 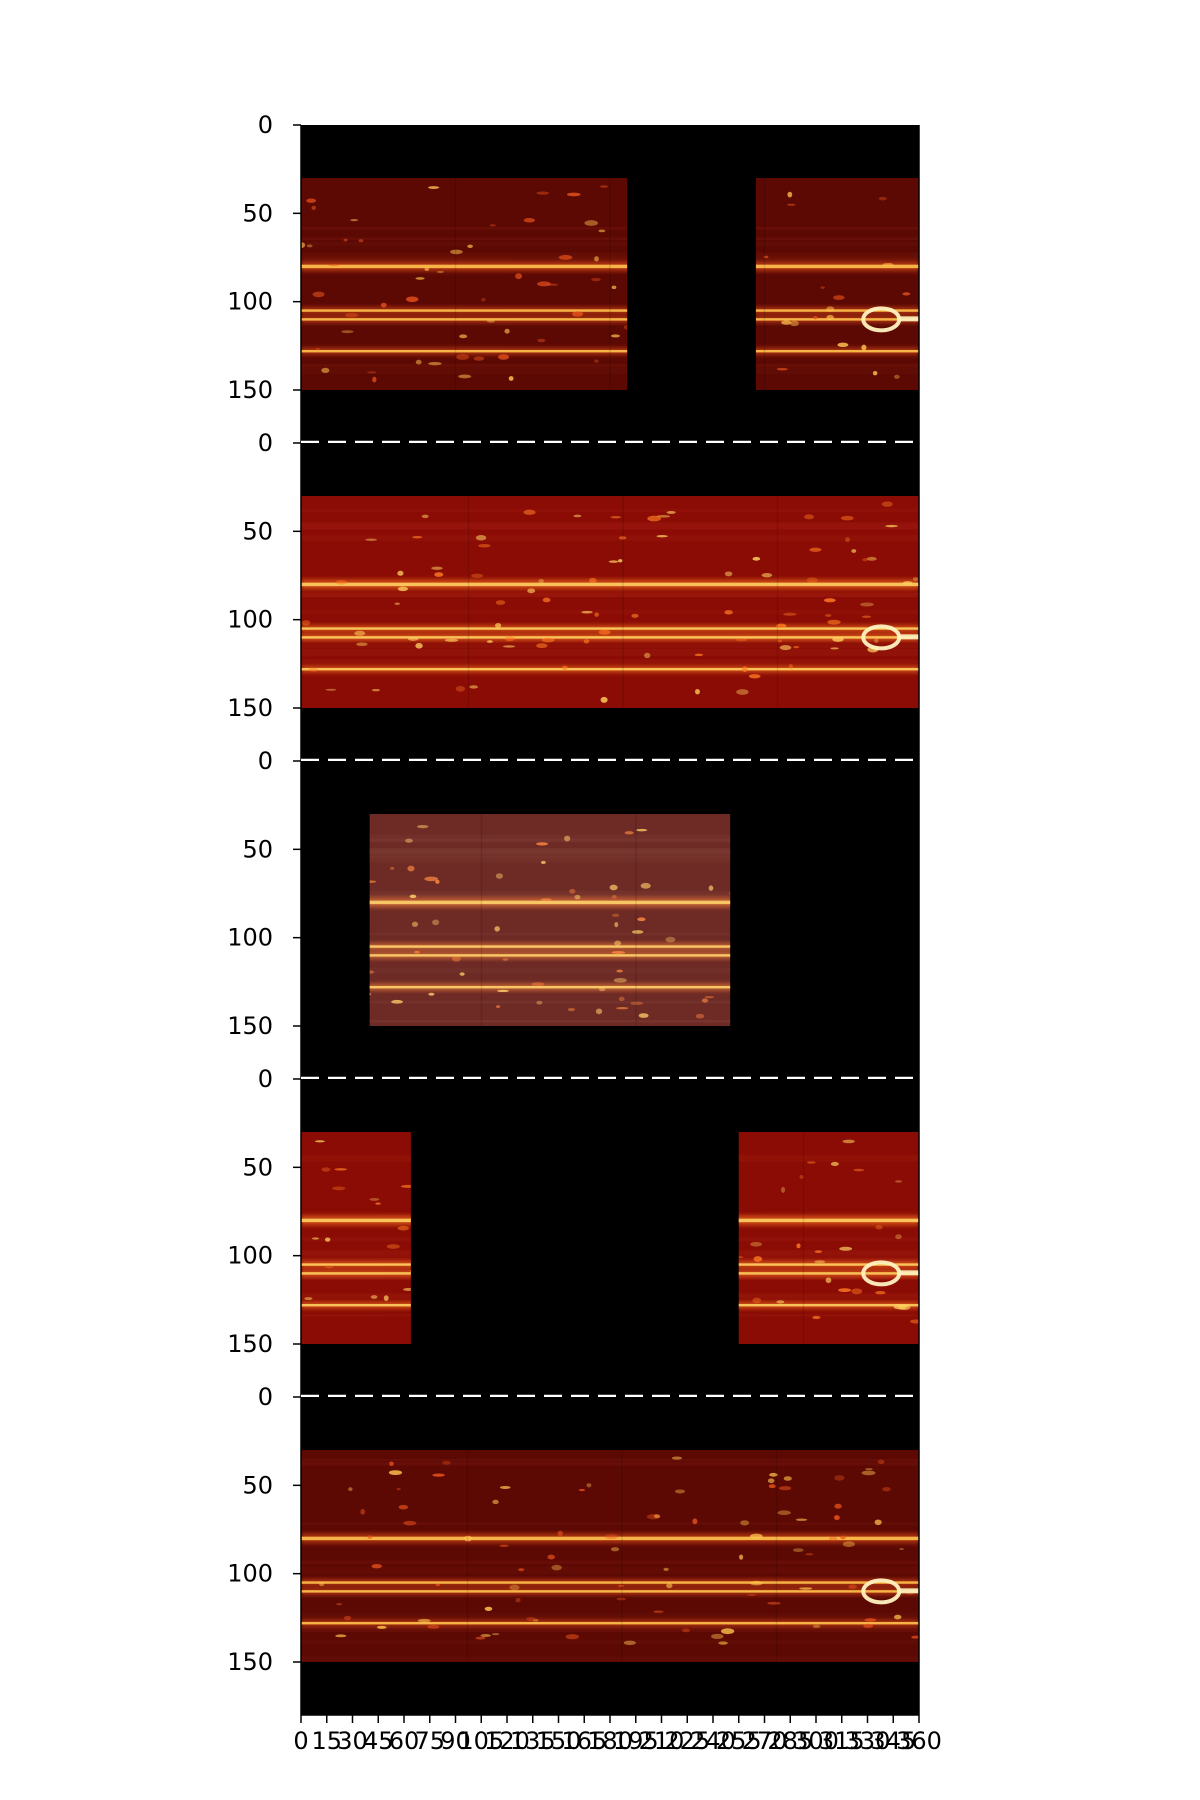 What do you see at coordinates (404, 1741) in the screenshot?
I see `x-tick-label: 60` at bounding box center [404, 1741].